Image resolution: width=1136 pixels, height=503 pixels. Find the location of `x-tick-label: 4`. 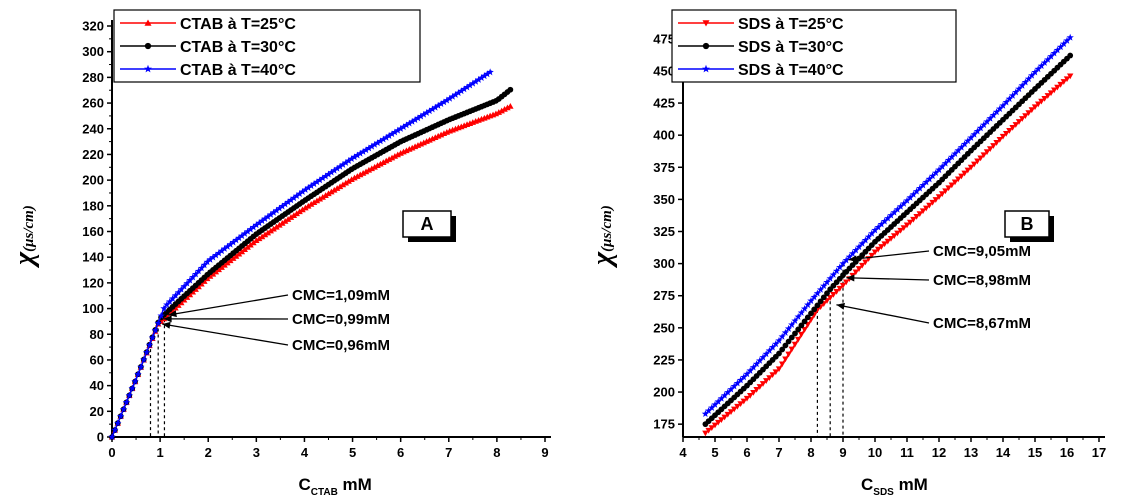

x-tick-label: 4 is located at coordinates (305, 452).